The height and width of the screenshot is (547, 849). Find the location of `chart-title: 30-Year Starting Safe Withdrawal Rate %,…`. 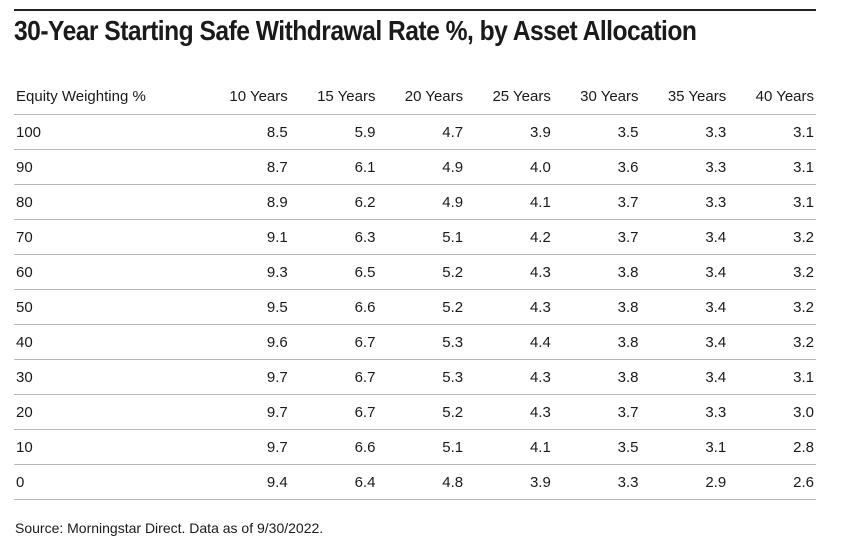

chart-title: 30-Year Starting Safe Withdrawal Rate %,… is located at coordinates (355, 30).